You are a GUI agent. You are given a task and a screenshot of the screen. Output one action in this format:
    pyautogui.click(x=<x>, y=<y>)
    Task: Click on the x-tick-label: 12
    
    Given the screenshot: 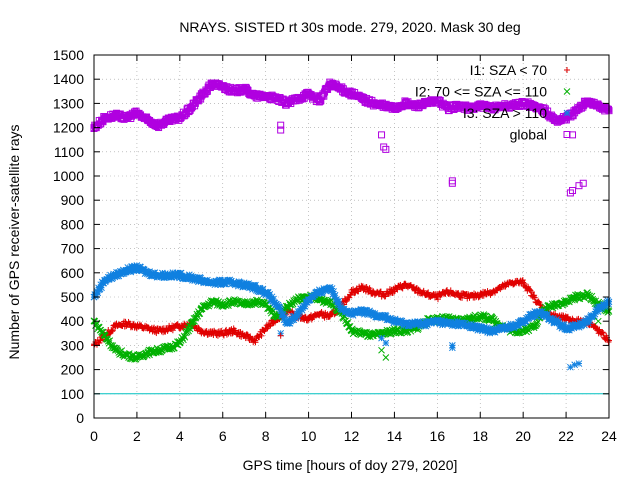 What is the action you would take?
    pyautogui.click(x=352, y=436)
    